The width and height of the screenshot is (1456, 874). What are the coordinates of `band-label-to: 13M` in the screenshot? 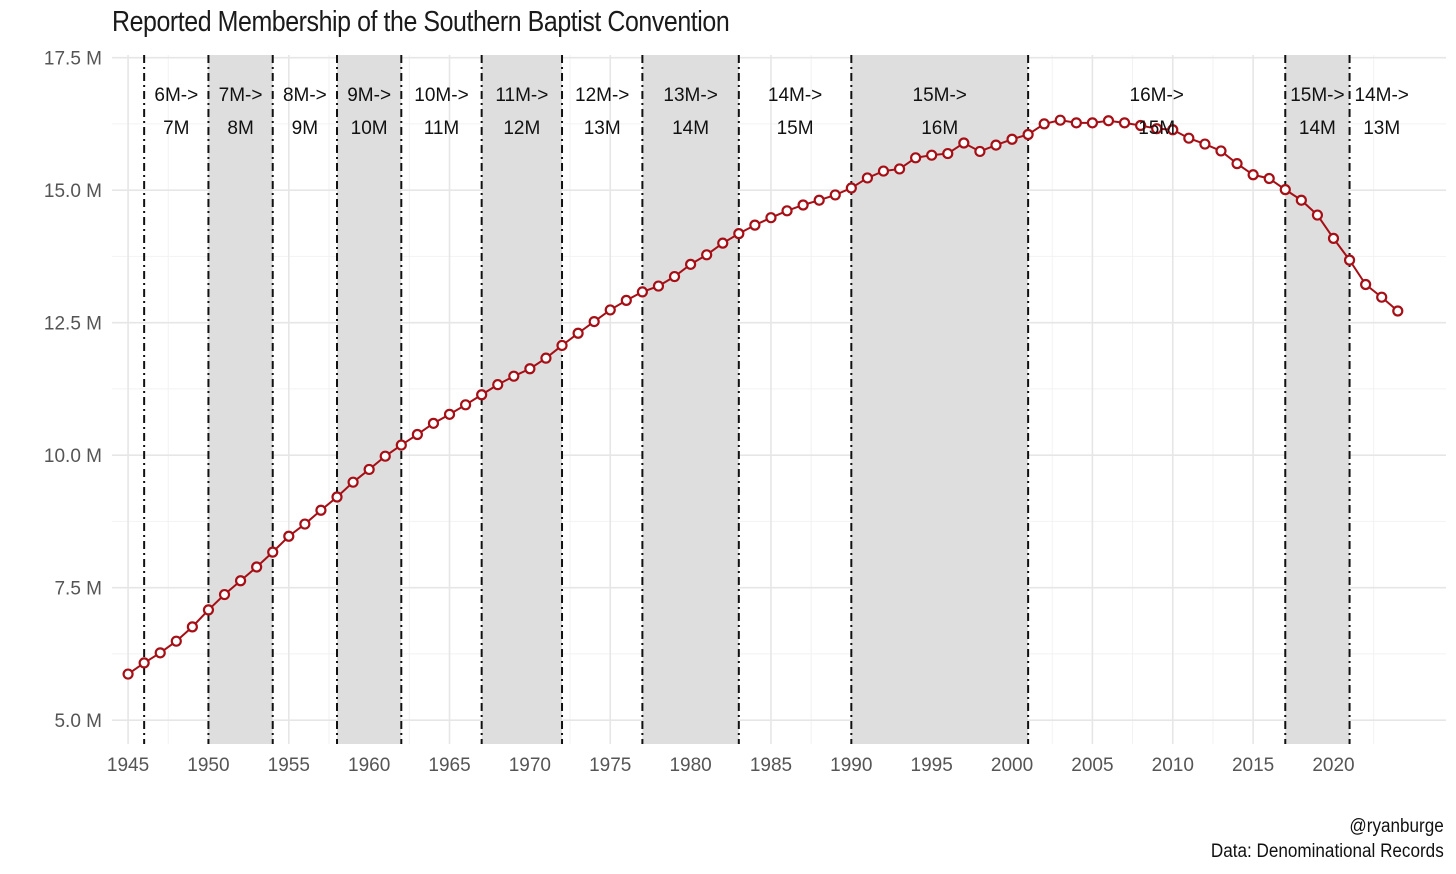 It's located at (602, 128).